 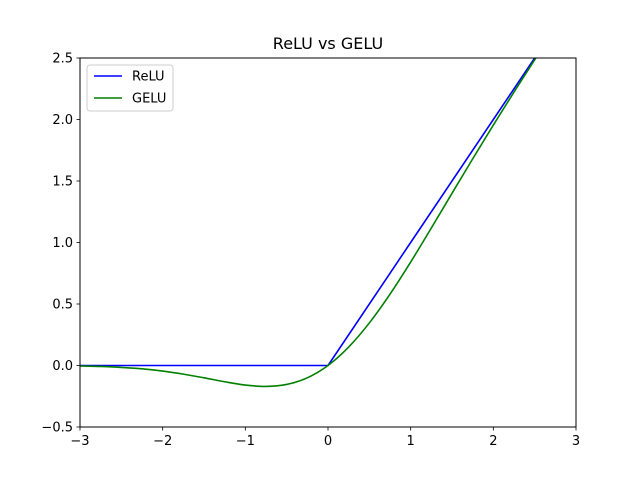 I want to click on x-tick-label: 3, so click(x=576, y=441).